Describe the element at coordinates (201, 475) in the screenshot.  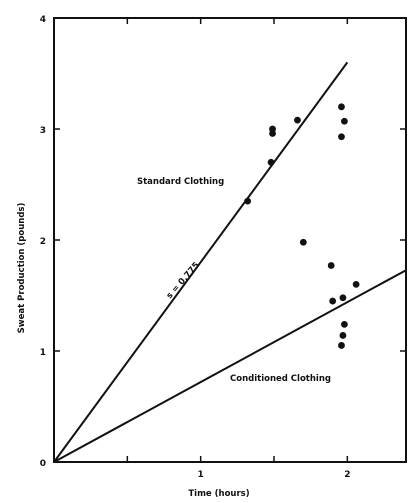
I see `x-tick-label: 1` at that location.